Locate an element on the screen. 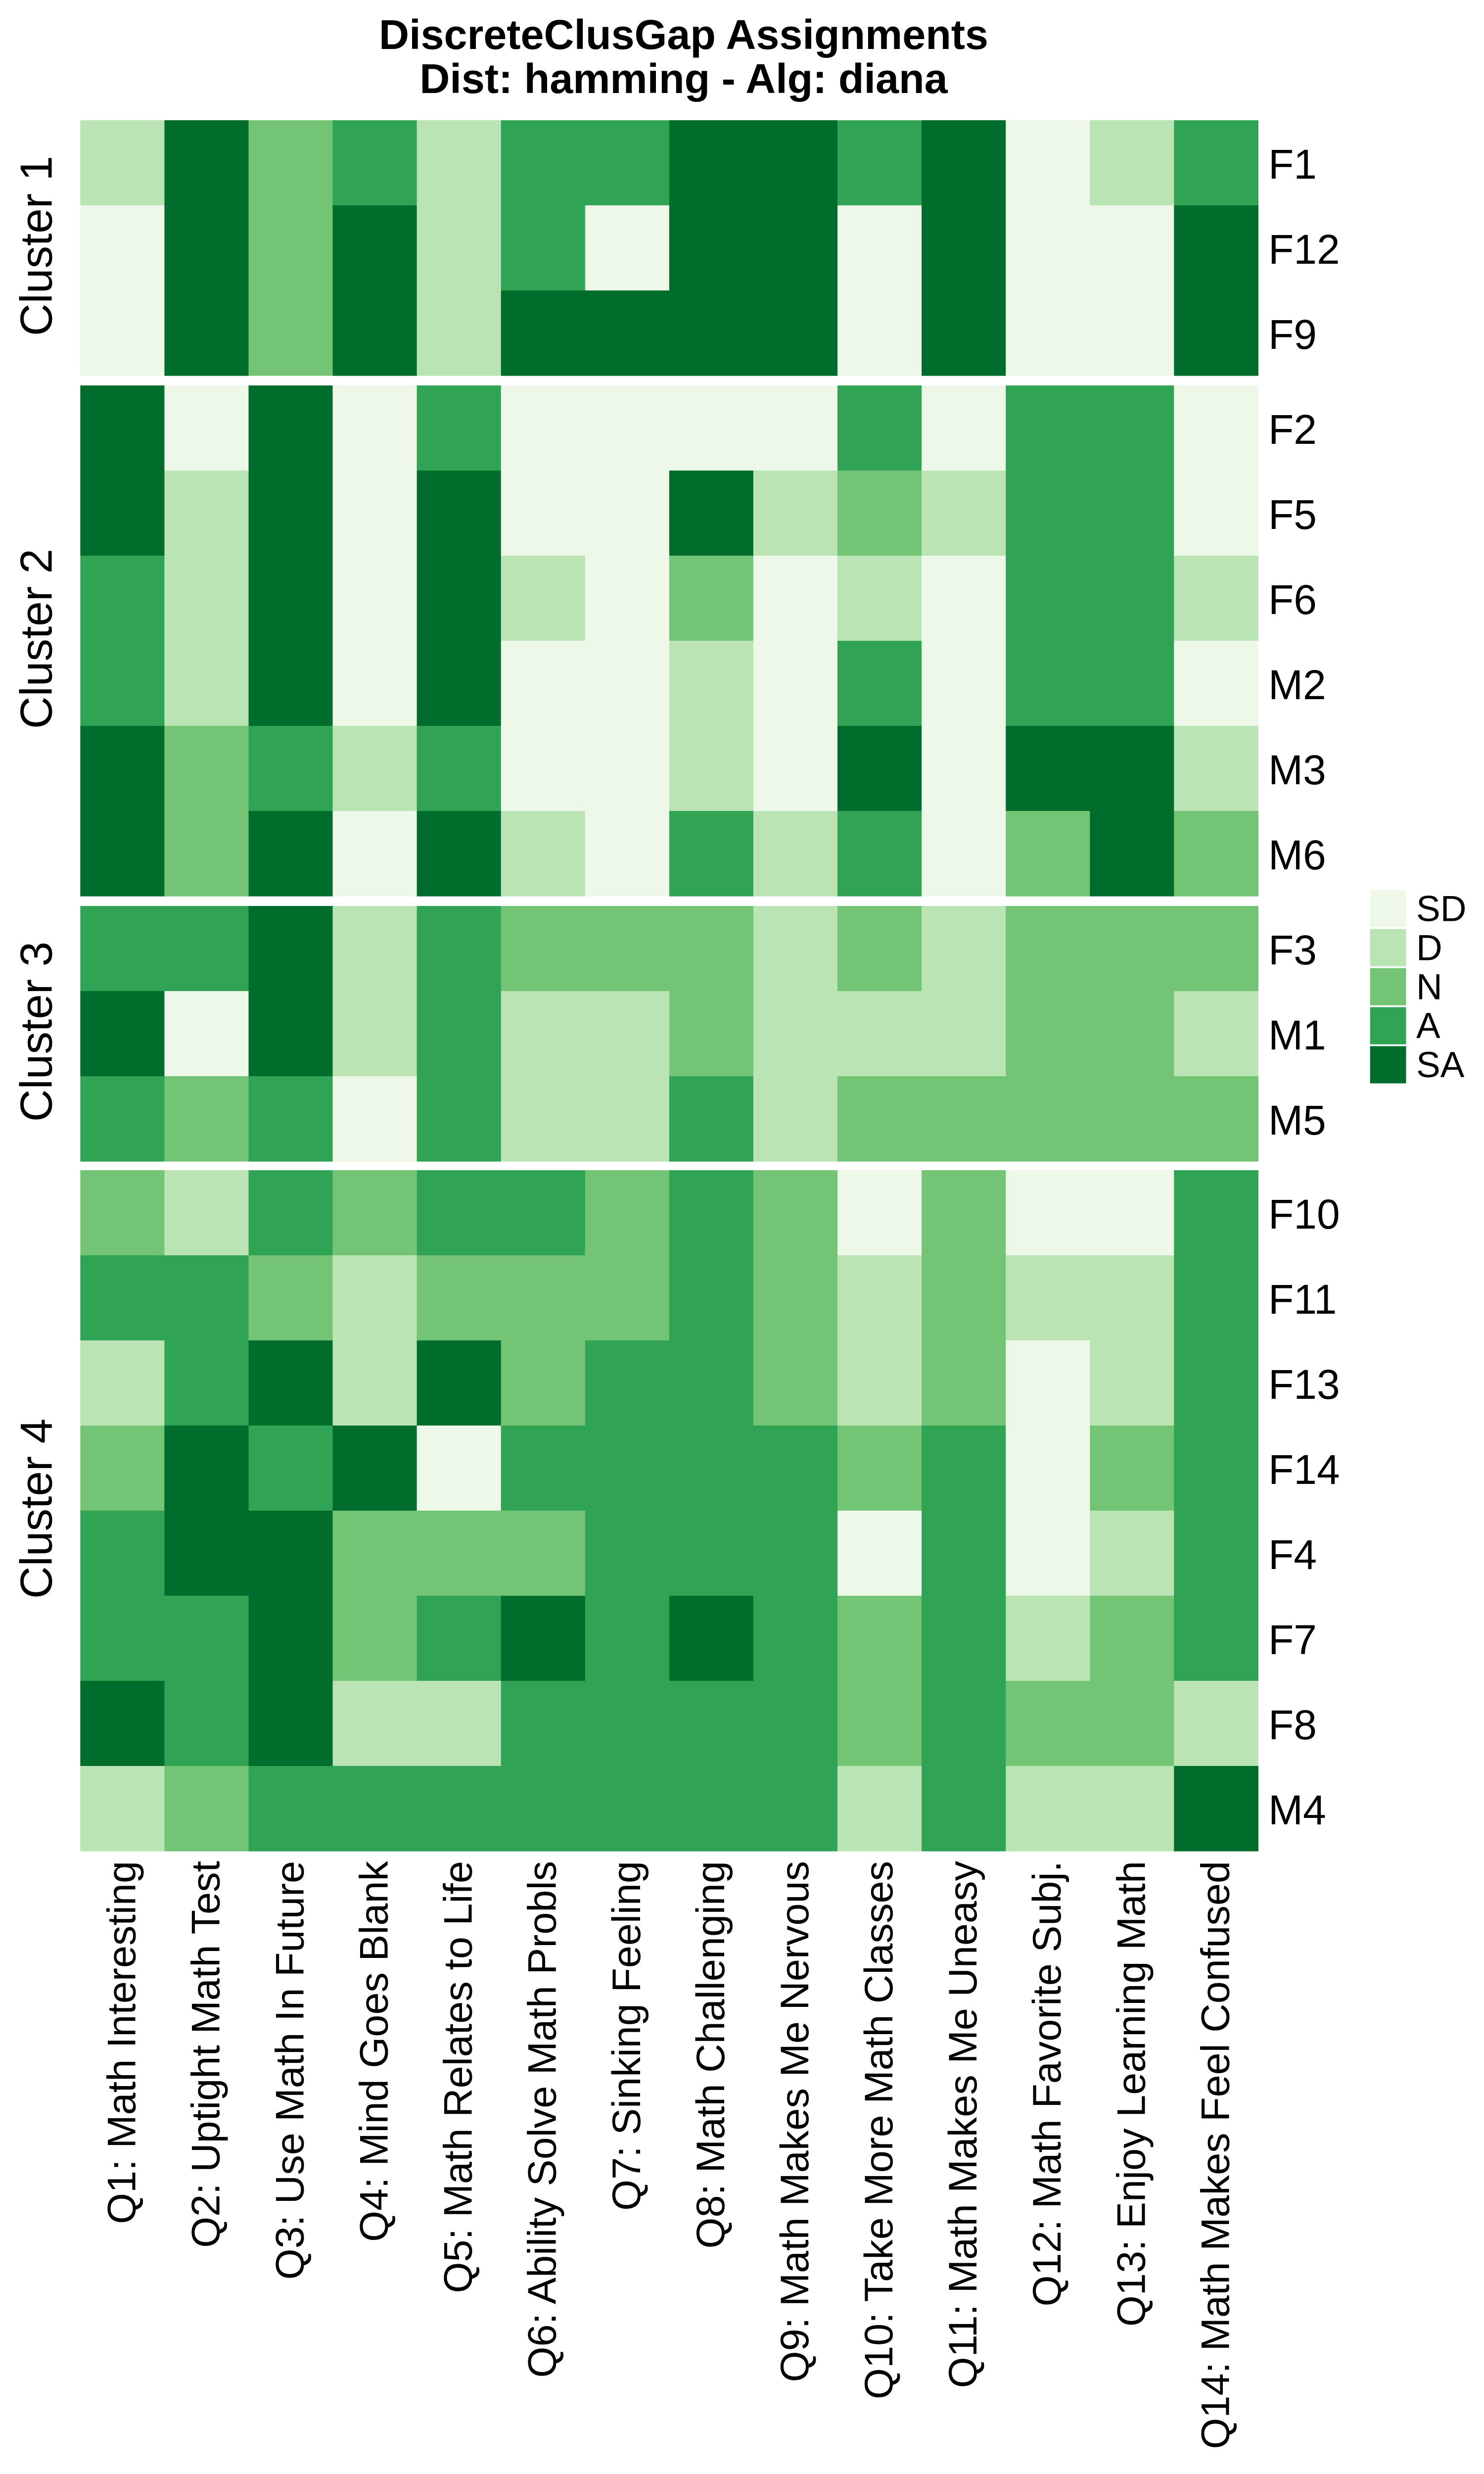 Image resolution: width=1484 pixels, height=2474 pixels. svg-text: N is located at coordinates (1429, 987).